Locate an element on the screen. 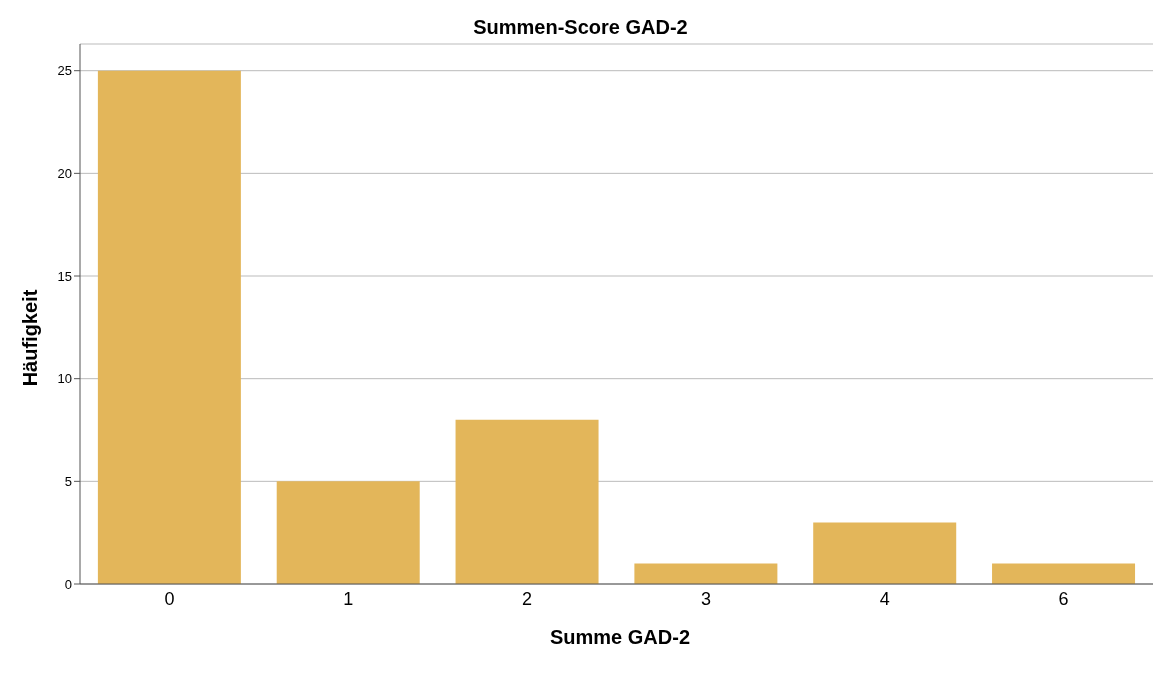 The height and width of the screenshot is (680, 1161). y-tick-label: 5 is located at coordinates (68, 481).